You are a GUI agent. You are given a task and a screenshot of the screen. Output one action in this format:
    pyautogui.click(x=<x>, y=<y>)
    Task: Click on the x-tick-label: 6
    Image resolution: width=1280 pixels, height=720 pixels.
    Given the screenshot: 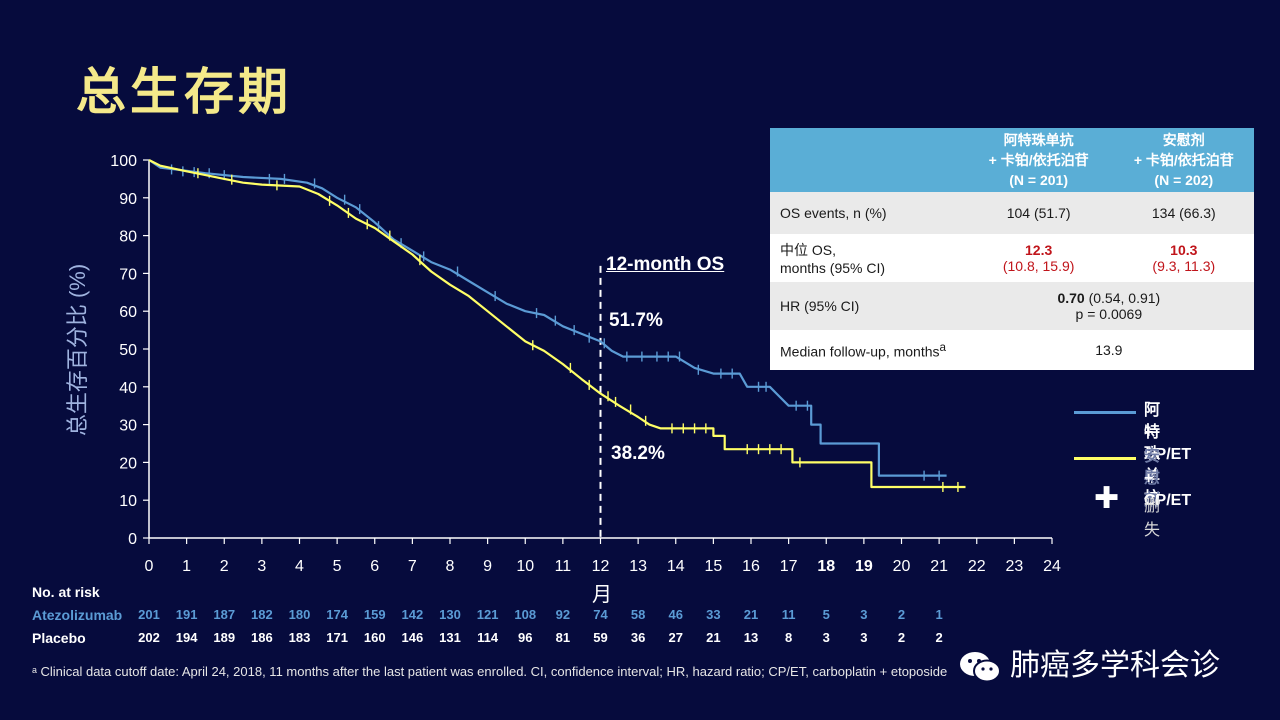 What is the action you would take?
    pyautogui.click(x=374, y=566)
    